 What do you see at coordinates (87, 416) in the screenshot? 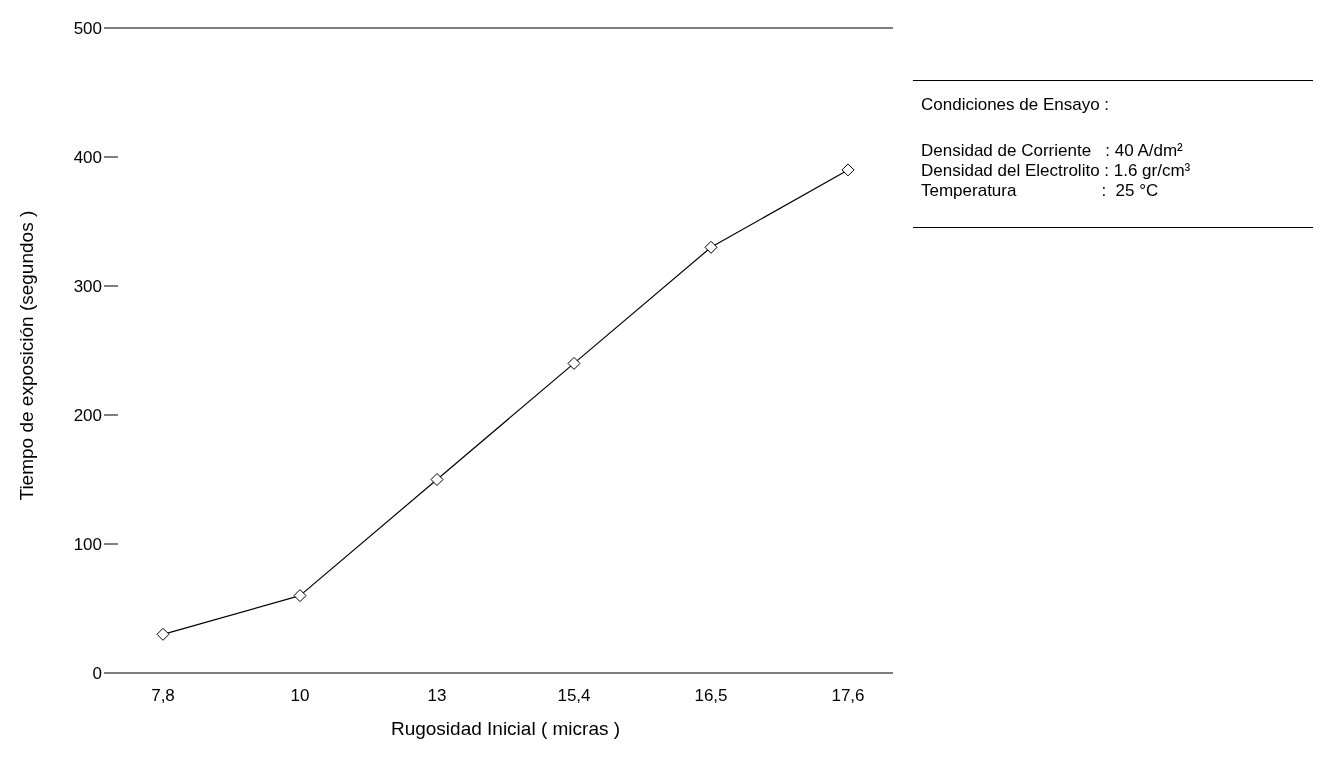
I see `y-tick-label: 200` at bounding box center [87, 416].